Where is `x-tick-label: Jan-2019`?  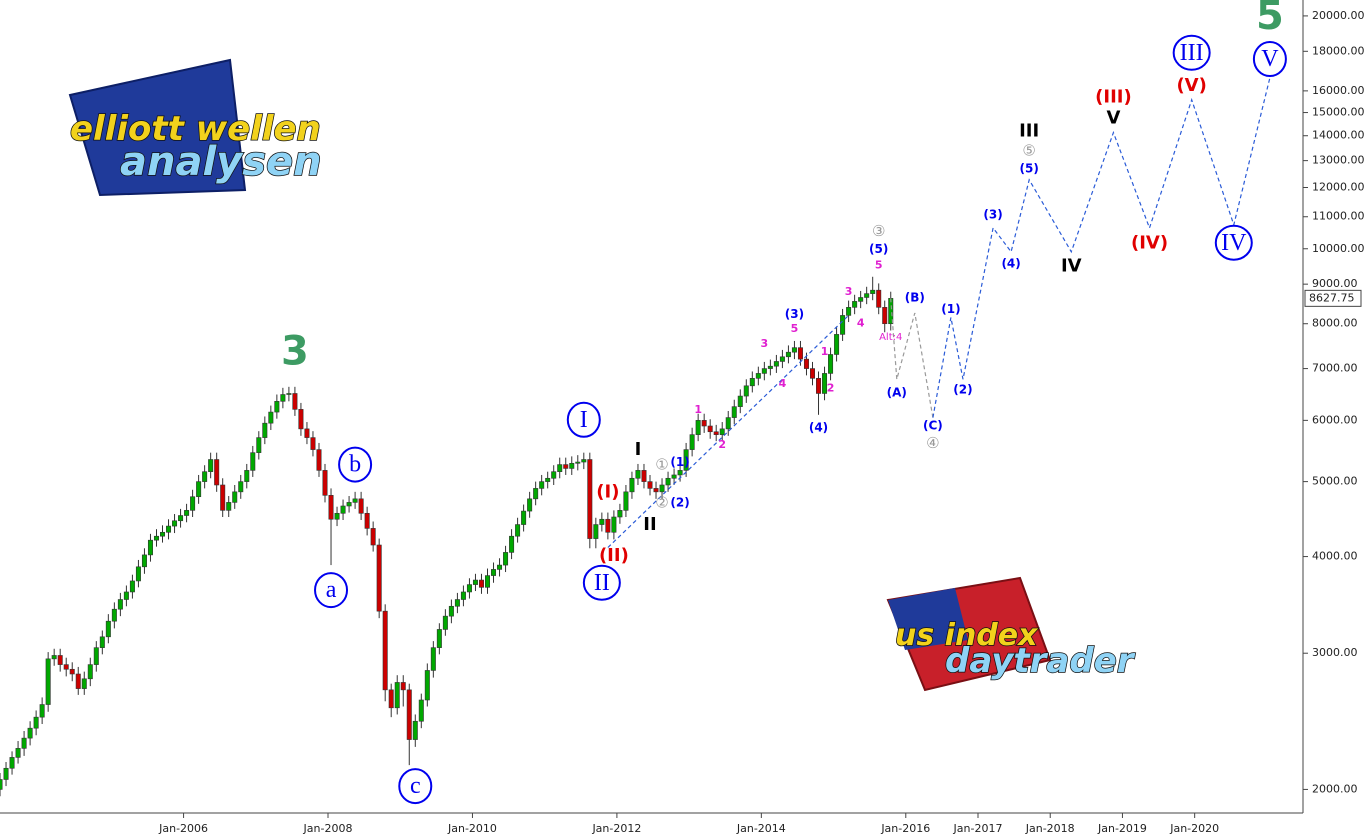 x-tick-label: Jan-2019 is located at coordinates (1122, 828).